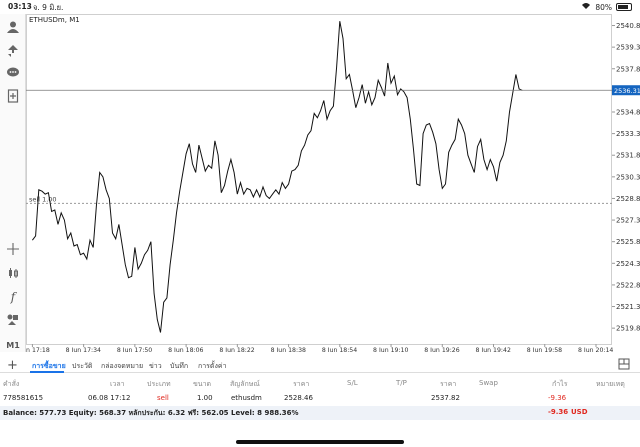 This screenshot has height=447, width=640. Describe the element at coordinates (83, 349) in the screenshot. I see `x-tick-label: 8 Jun 17:34` at that location.